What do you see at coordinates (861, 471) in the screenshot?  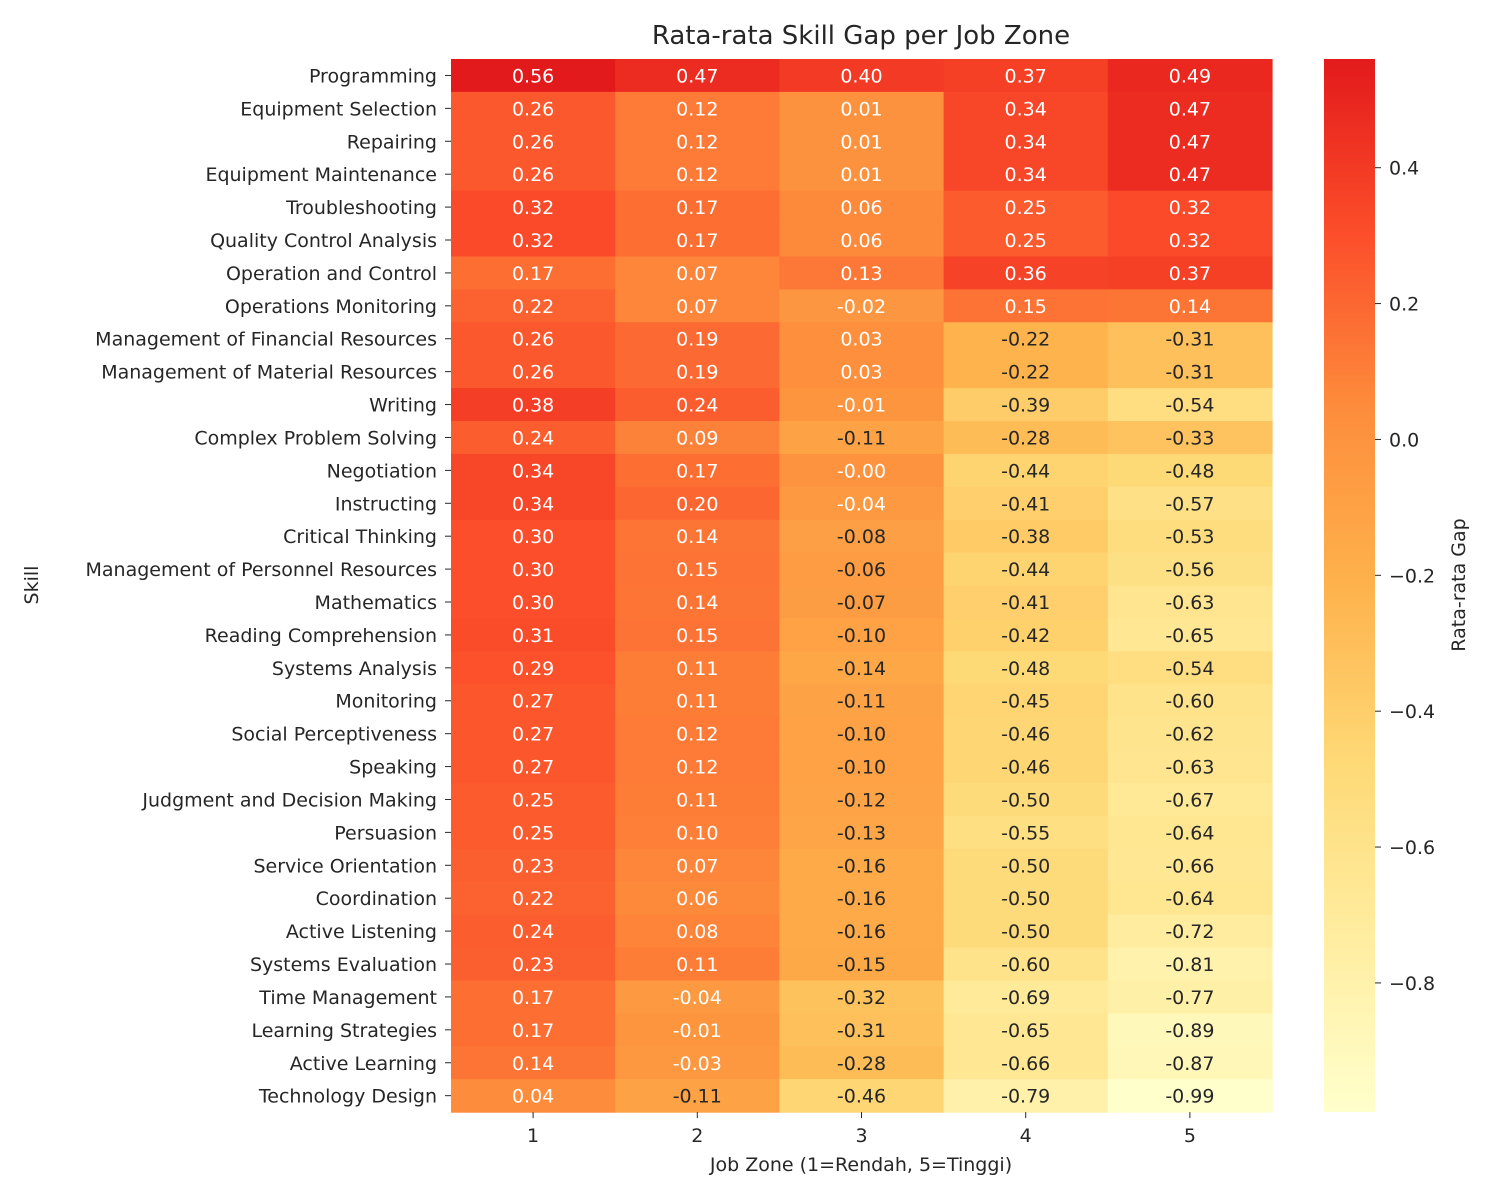 I see `cell-value-label: -0.00` at bounding box center [861, 471].